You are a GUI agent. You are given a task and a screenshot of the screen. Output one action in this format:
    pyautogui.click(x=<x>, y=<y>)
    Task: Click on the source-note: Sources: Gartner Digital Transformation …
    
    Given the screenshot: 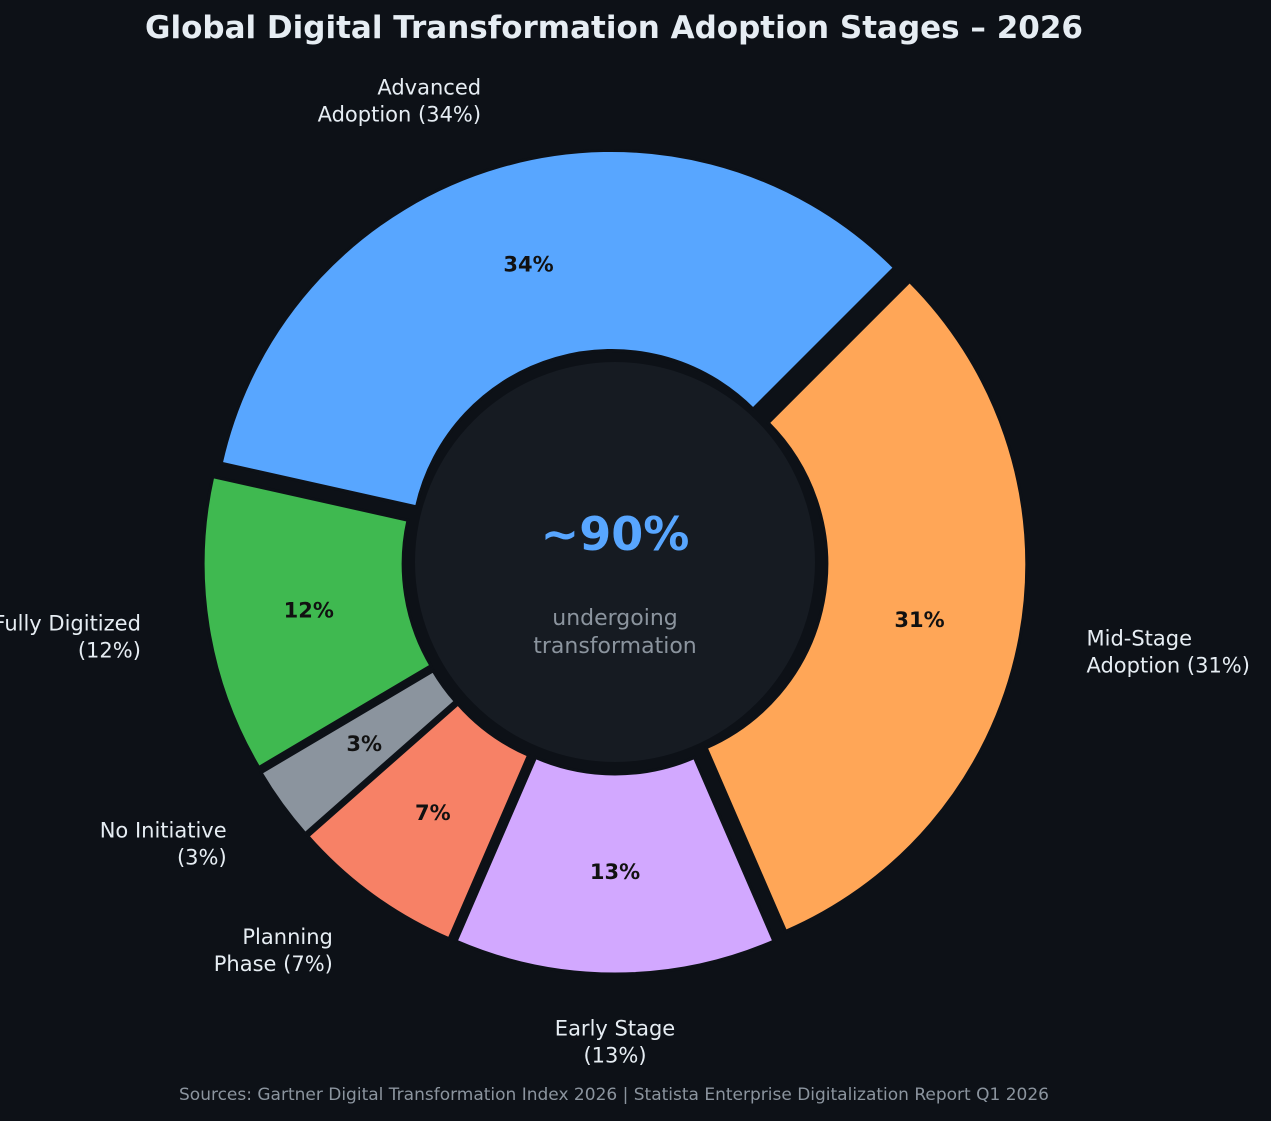 What is the action you would take?
    pyautogui.click(x=614, y=1095)
    